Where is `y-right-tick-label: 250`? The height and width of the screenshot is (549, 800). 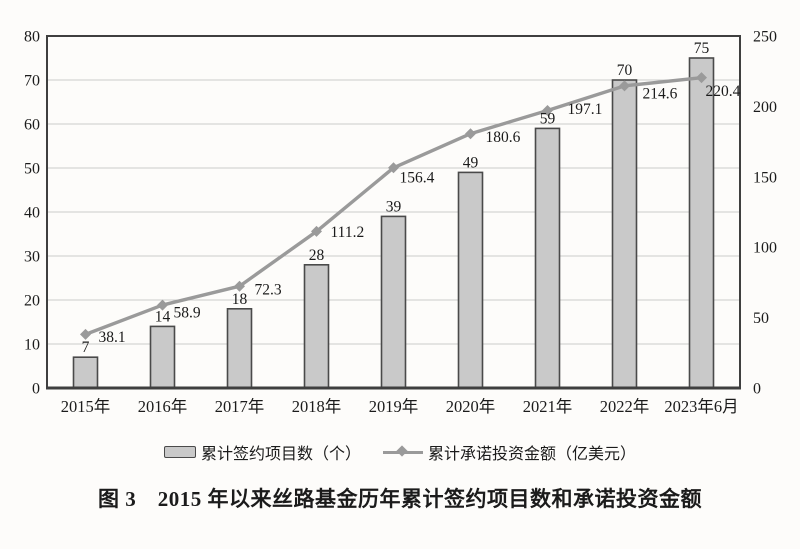 y-right-tick-label: 250 is located at coordinates (765, 37).